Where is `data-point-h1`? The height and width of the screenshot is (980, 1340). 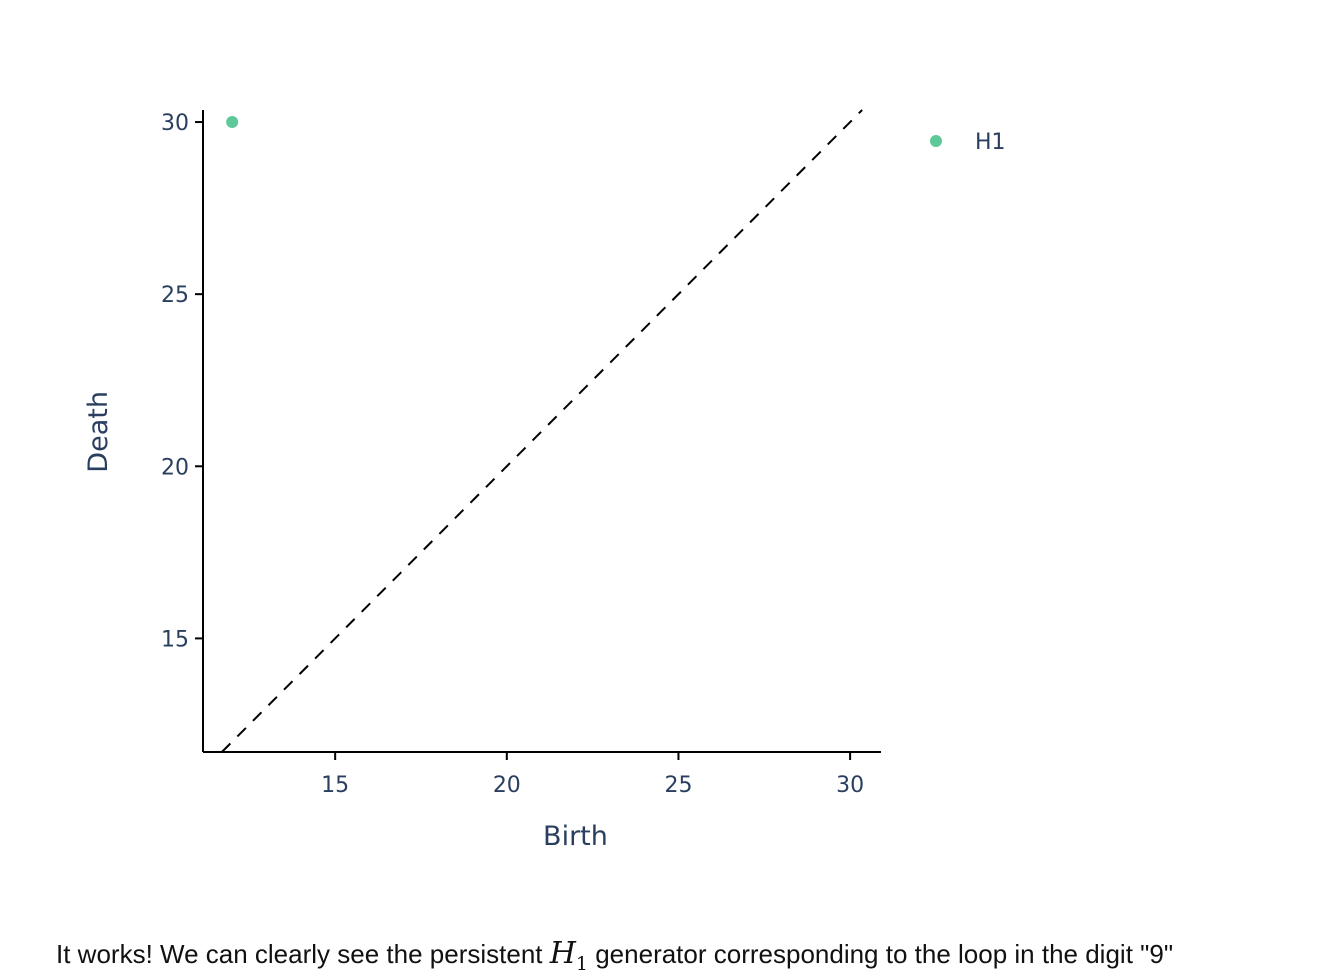 data-point-h1 is located at coordinates (232, 122).